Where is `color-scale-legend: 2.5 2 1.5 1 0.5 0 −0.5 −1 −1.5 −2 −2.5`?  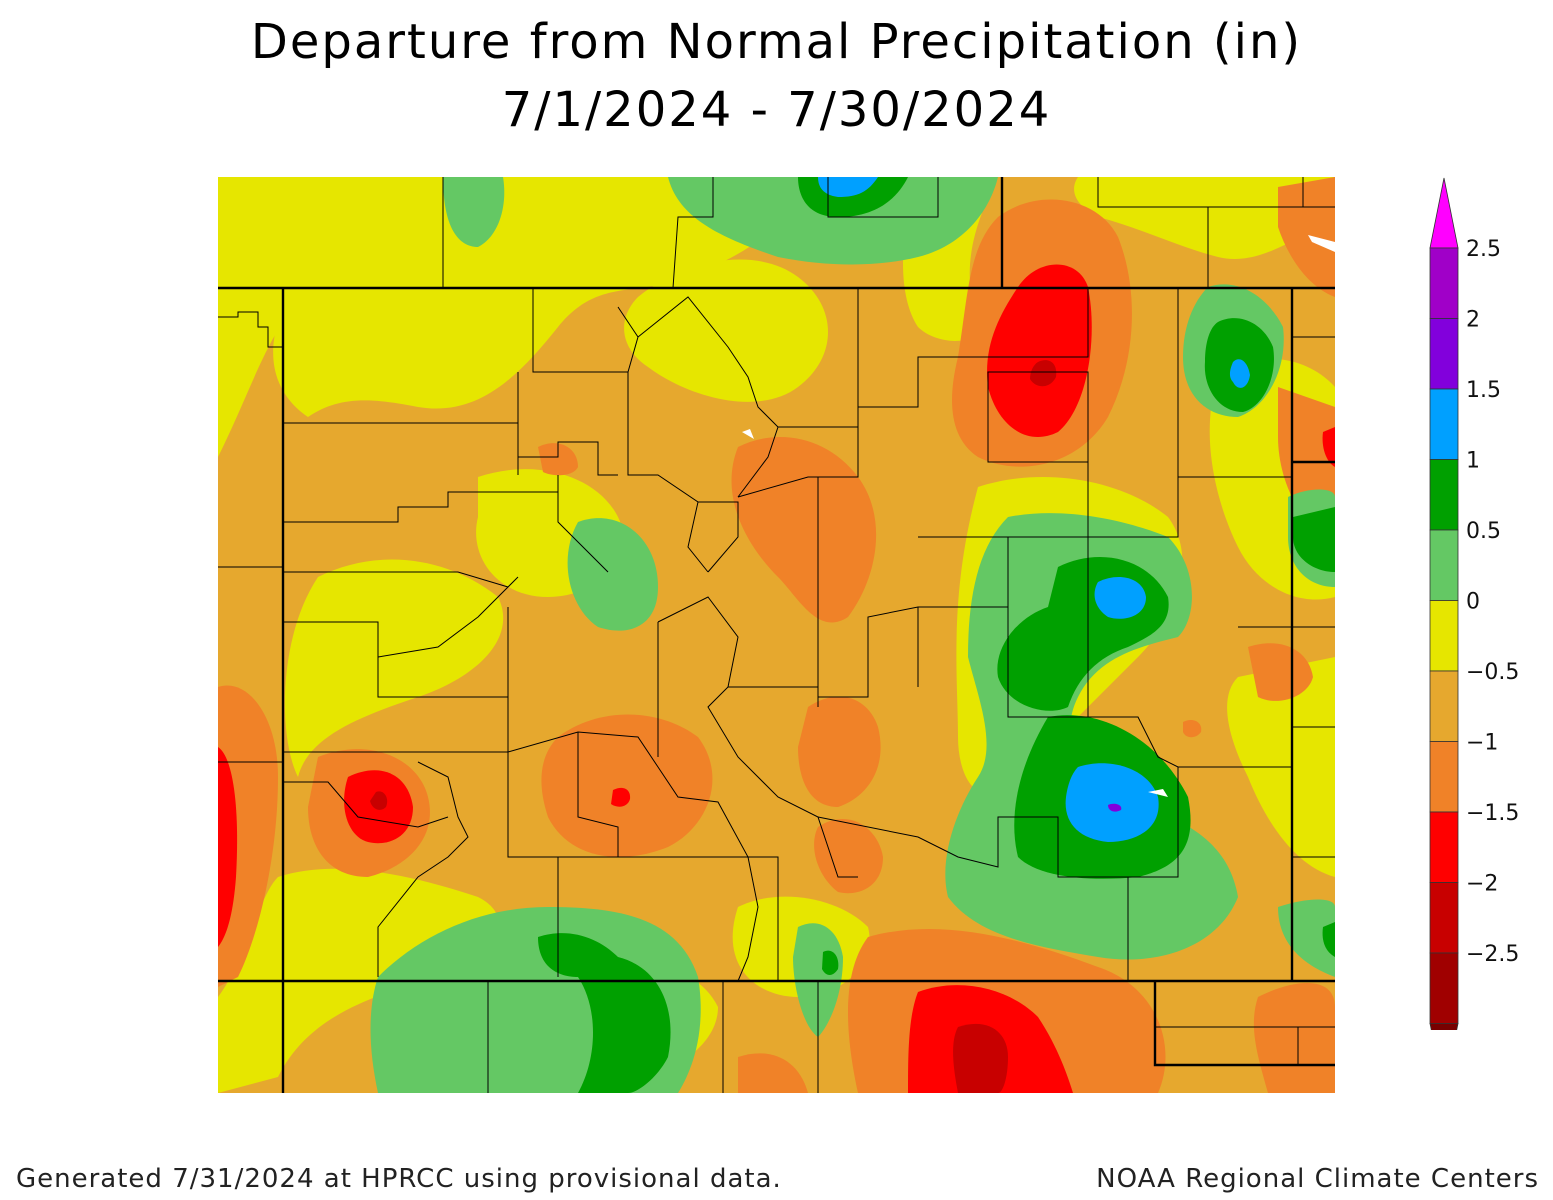 color-scale-legend: 2.5 2 1.5 1 0.5 0 −0.5 −1 −1.5 −2 −2.5 is located at coordinates (1474, 603).